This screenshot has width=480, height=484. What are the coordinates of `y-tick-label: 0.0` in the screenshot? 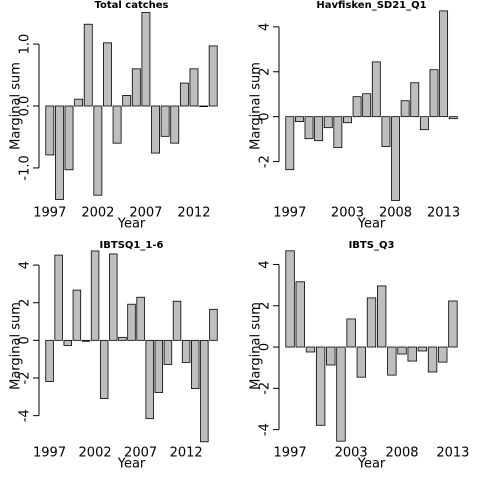 It's located at (25, 106).